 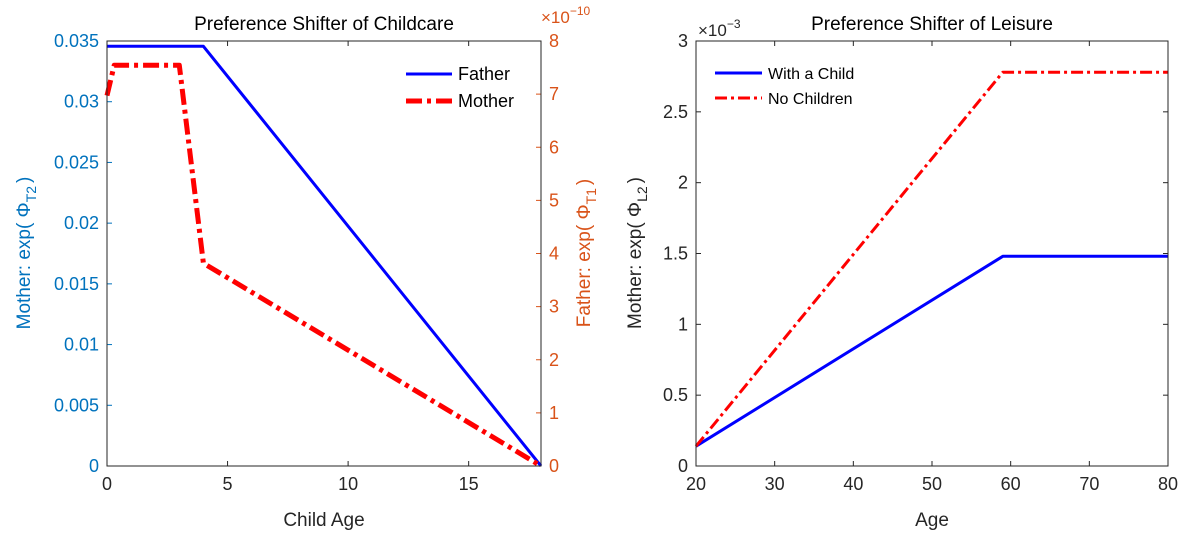 I want to click on left-axis-exponent-base: ×10, so click(x=712, y=30).